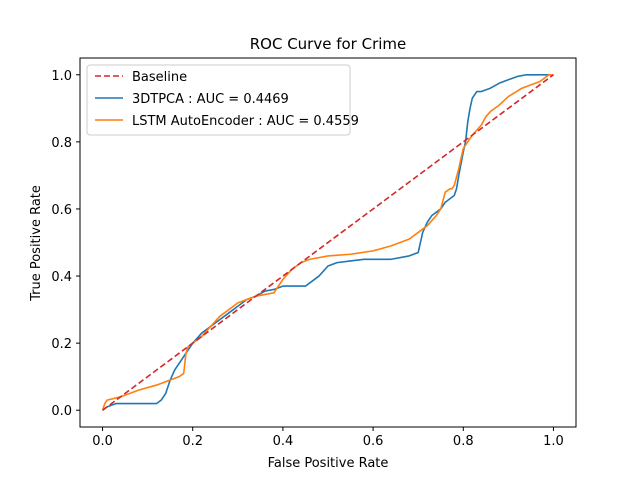 This screenshot has height=480, width=640. What do you see at coordinates (159, 77) in the screenshot?
I see `legend-entry-label: Baseline` at bounding box center [159, 77].